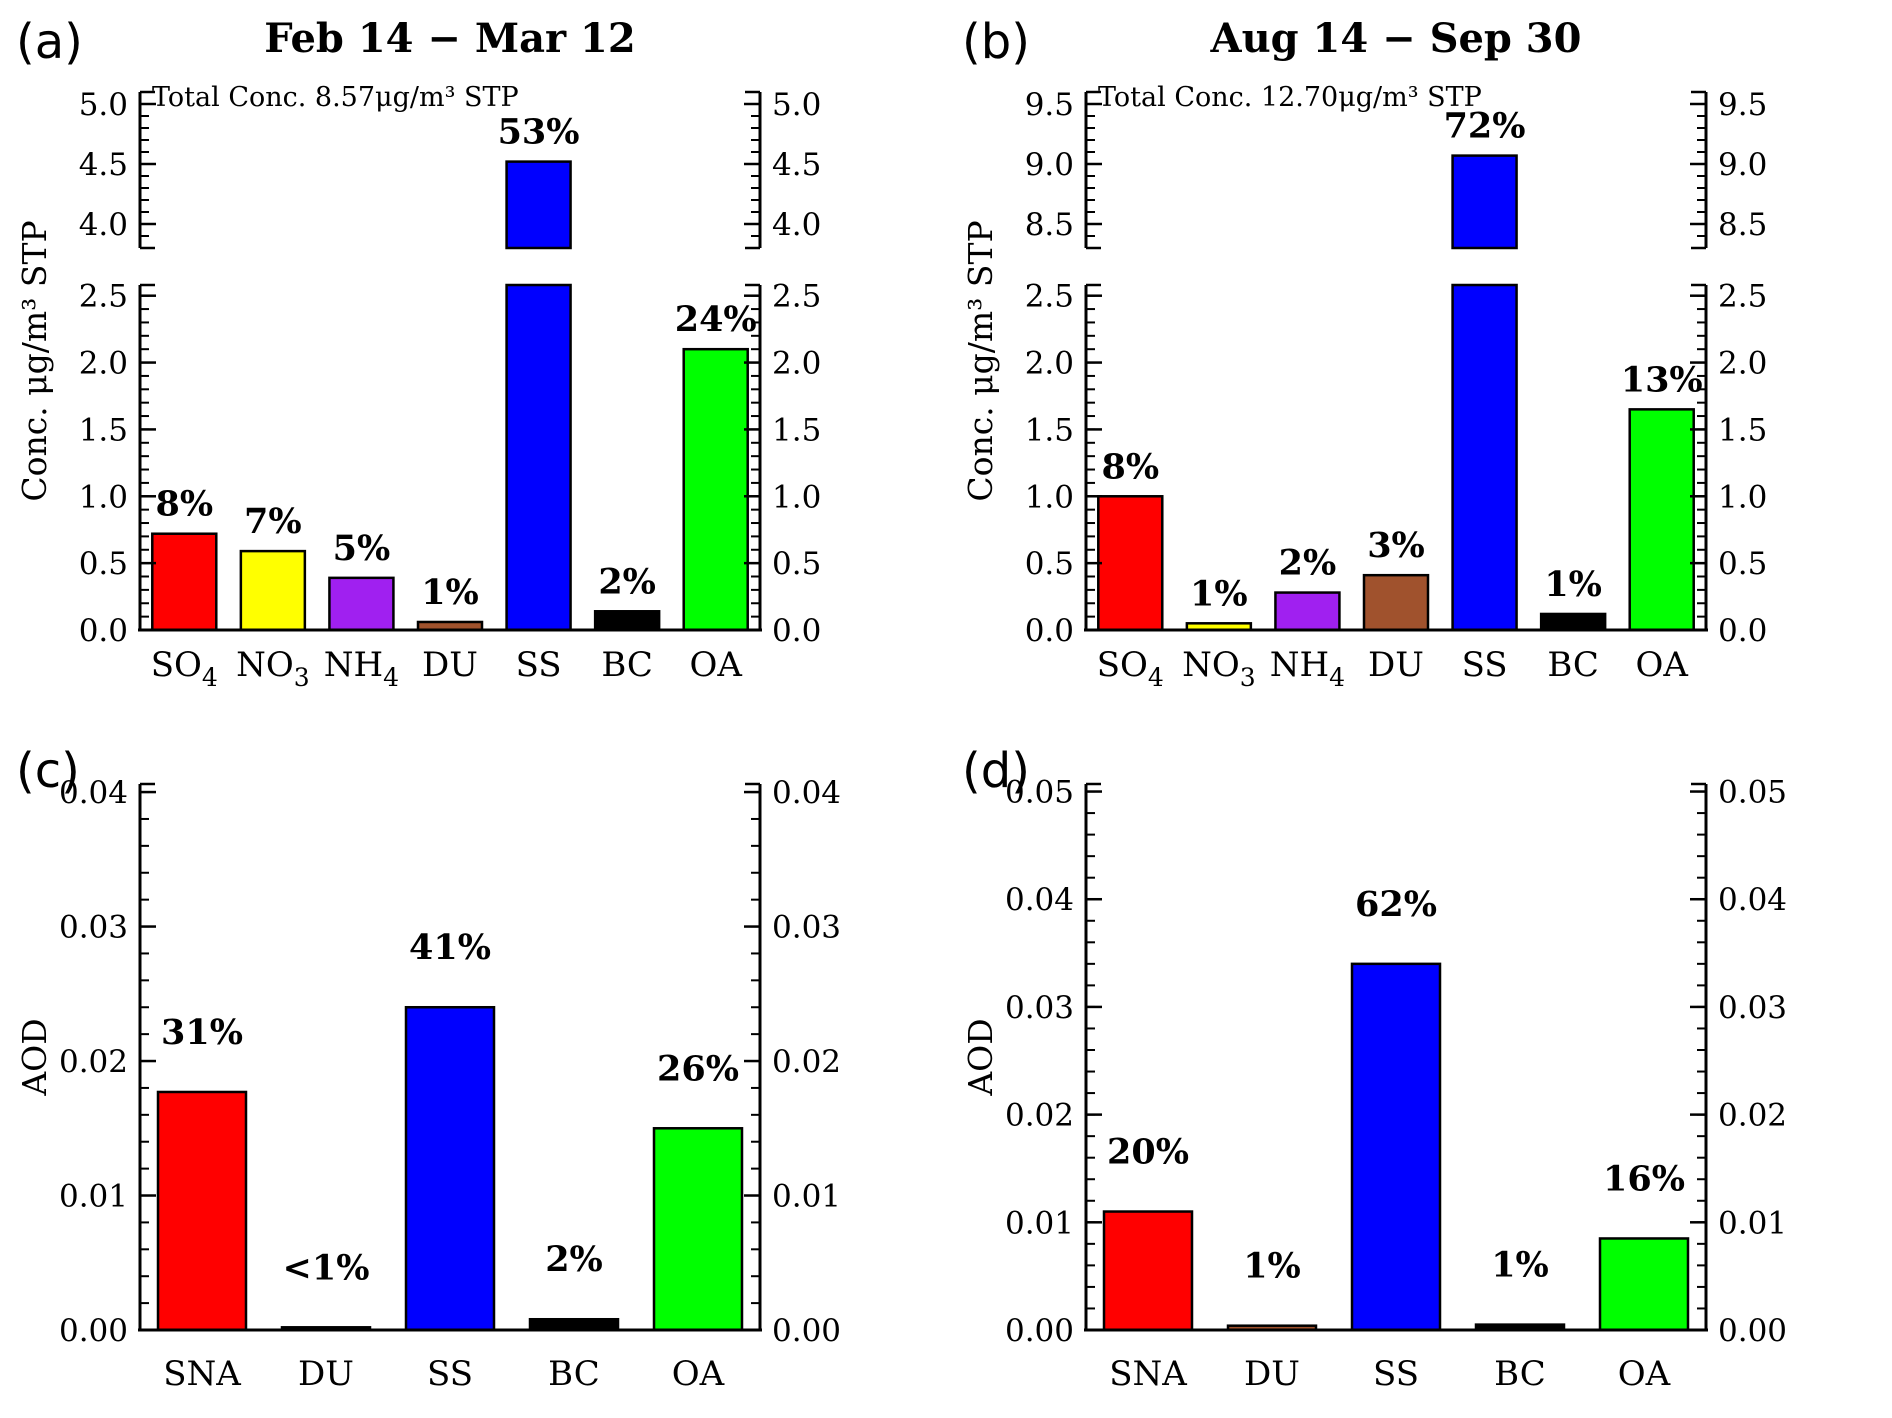 This screenshot has width=1892, height=1418. I want to click on bar-percent-label: 16%, so click(1644, 1178).